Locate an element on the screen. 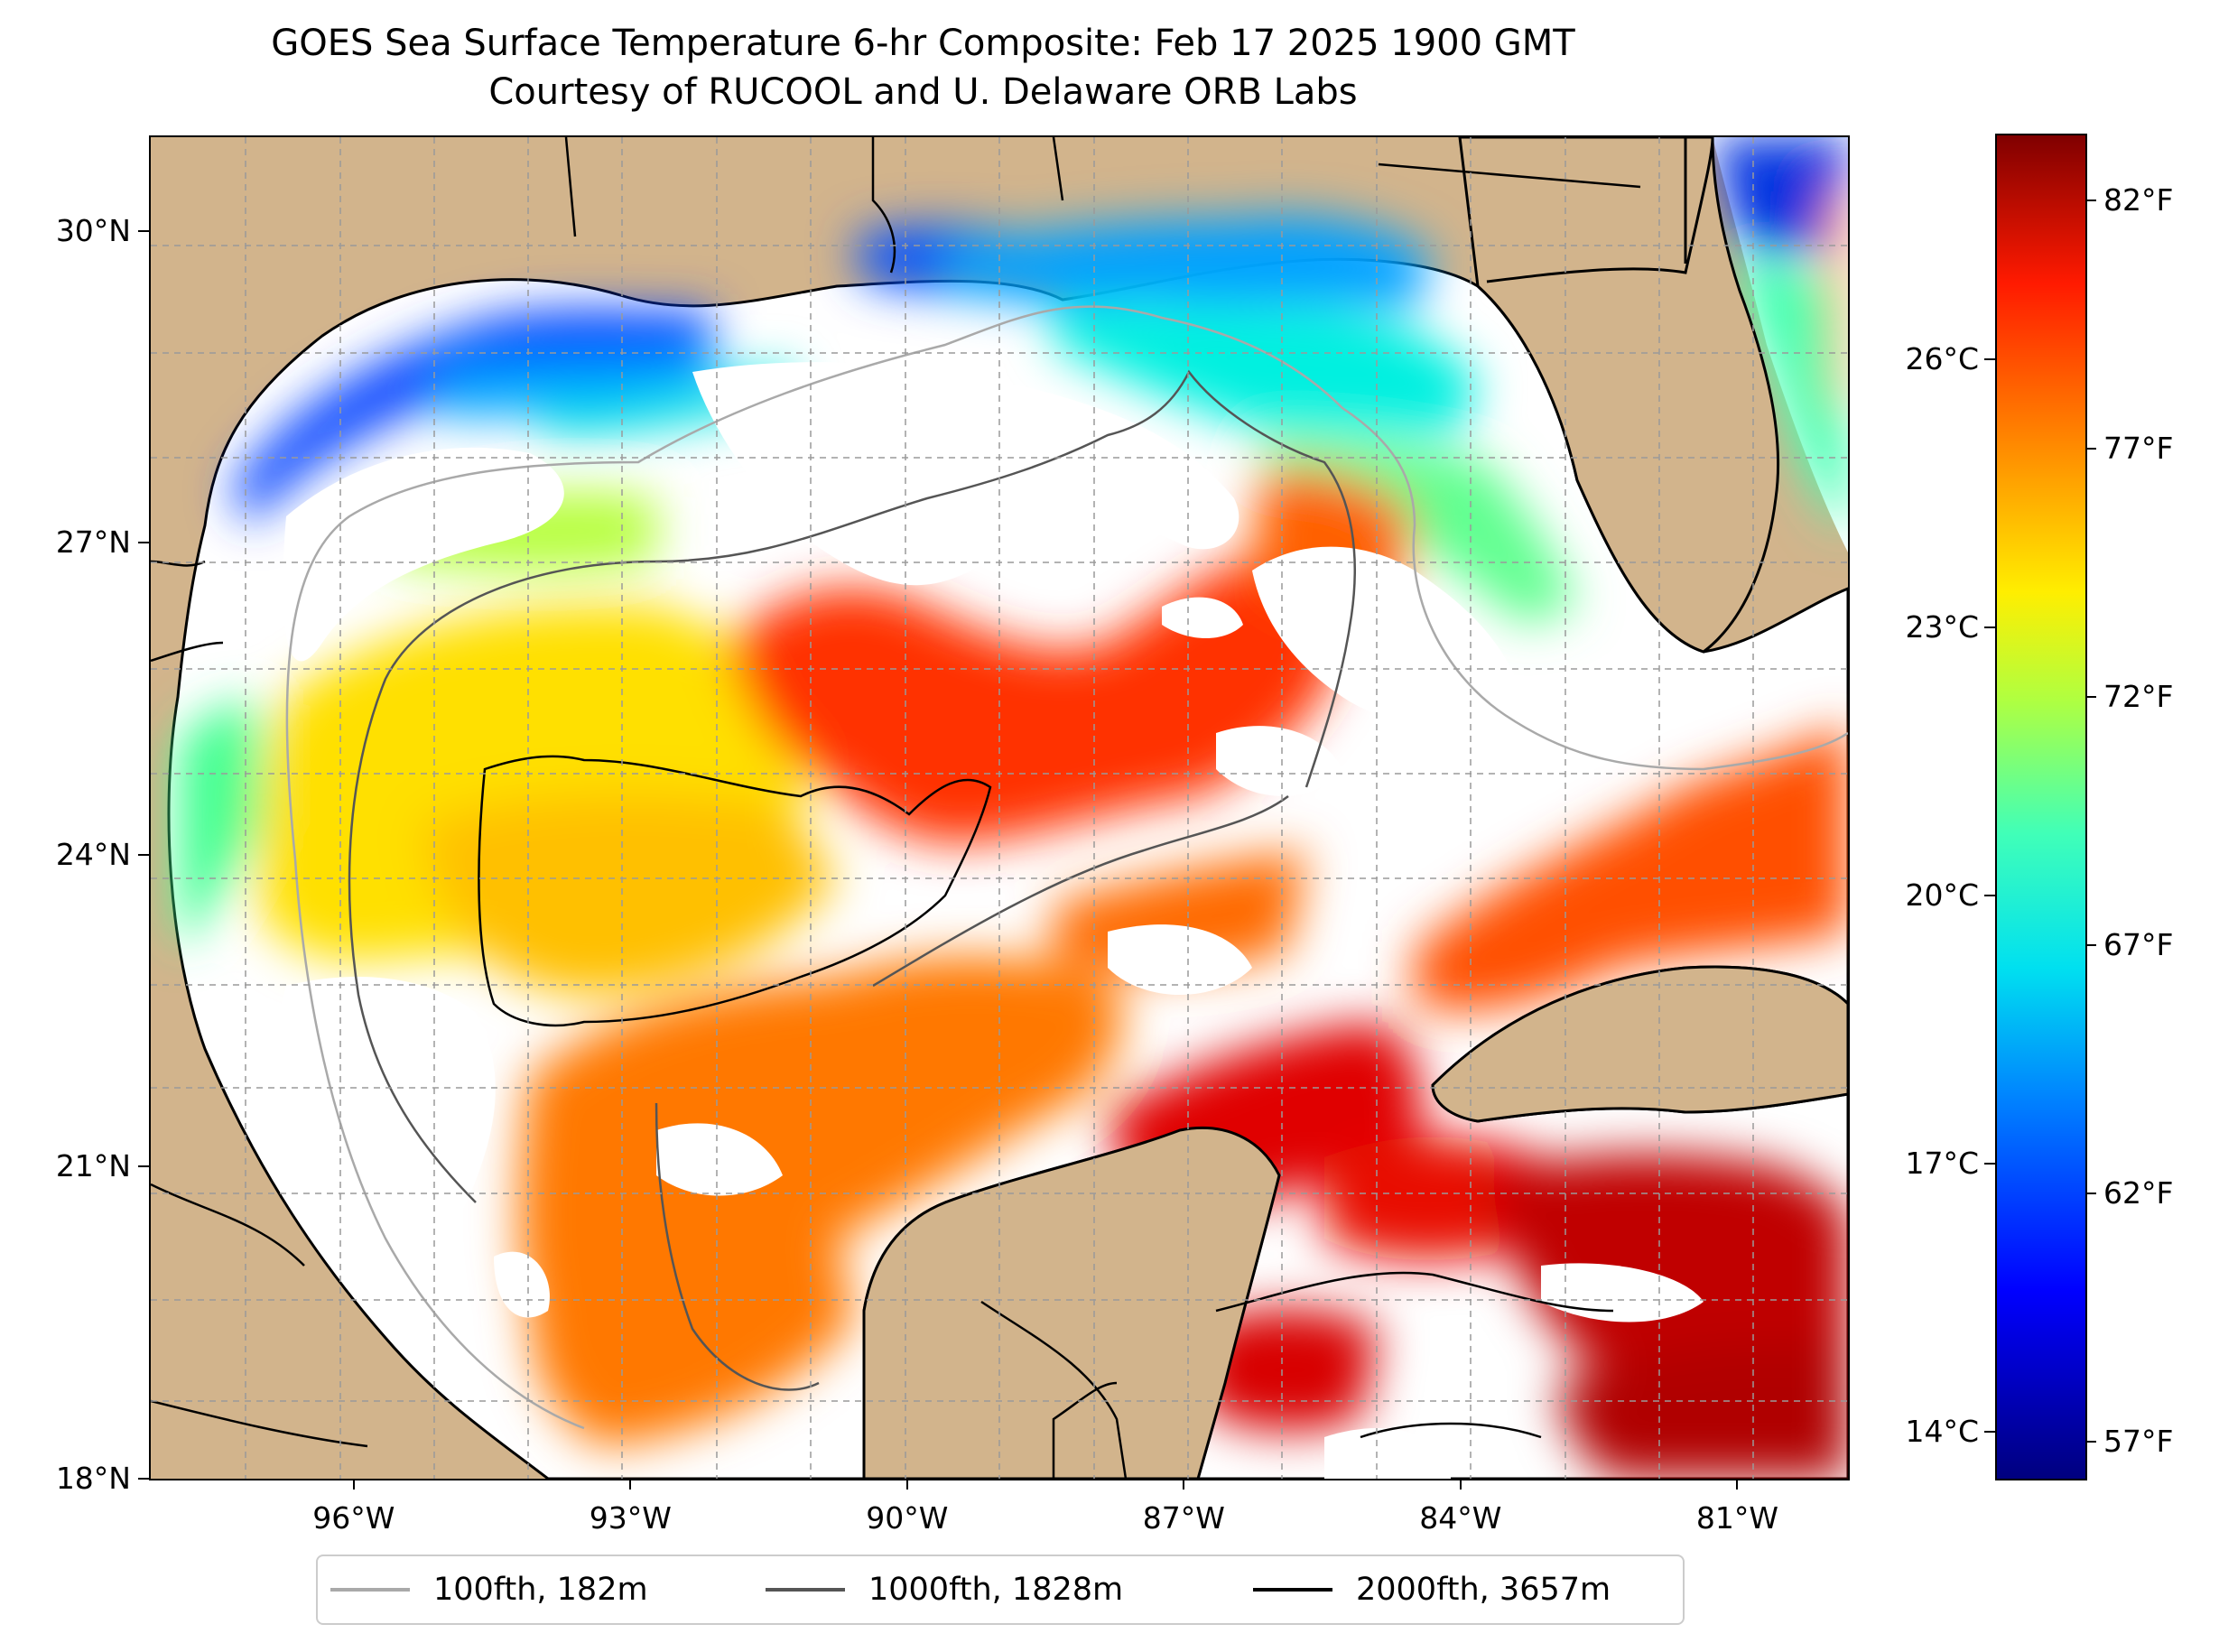 The width and height of the screenshot is (2219, 1652). latitude-label: 18°N is located at coordinates (93, 1478).